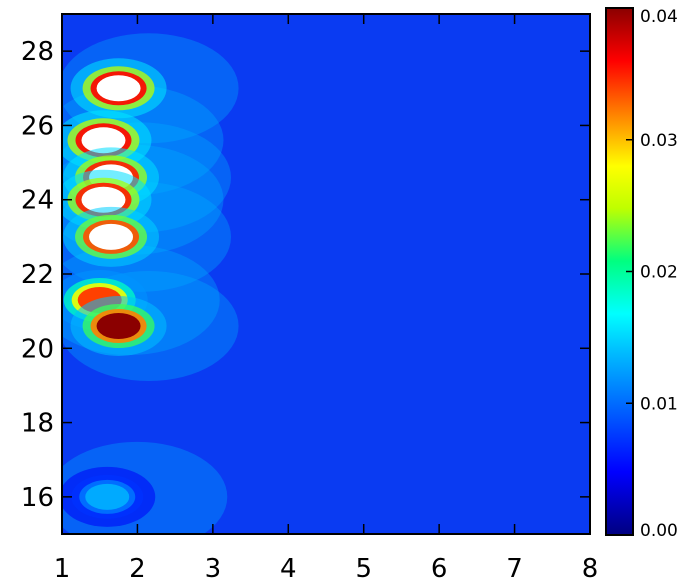 Image resolution: width=700 pixels, height=583 pixels. I want to click on colorbar: 0.00 0.01 0.02 0.03 0.04, so click(641, 274).